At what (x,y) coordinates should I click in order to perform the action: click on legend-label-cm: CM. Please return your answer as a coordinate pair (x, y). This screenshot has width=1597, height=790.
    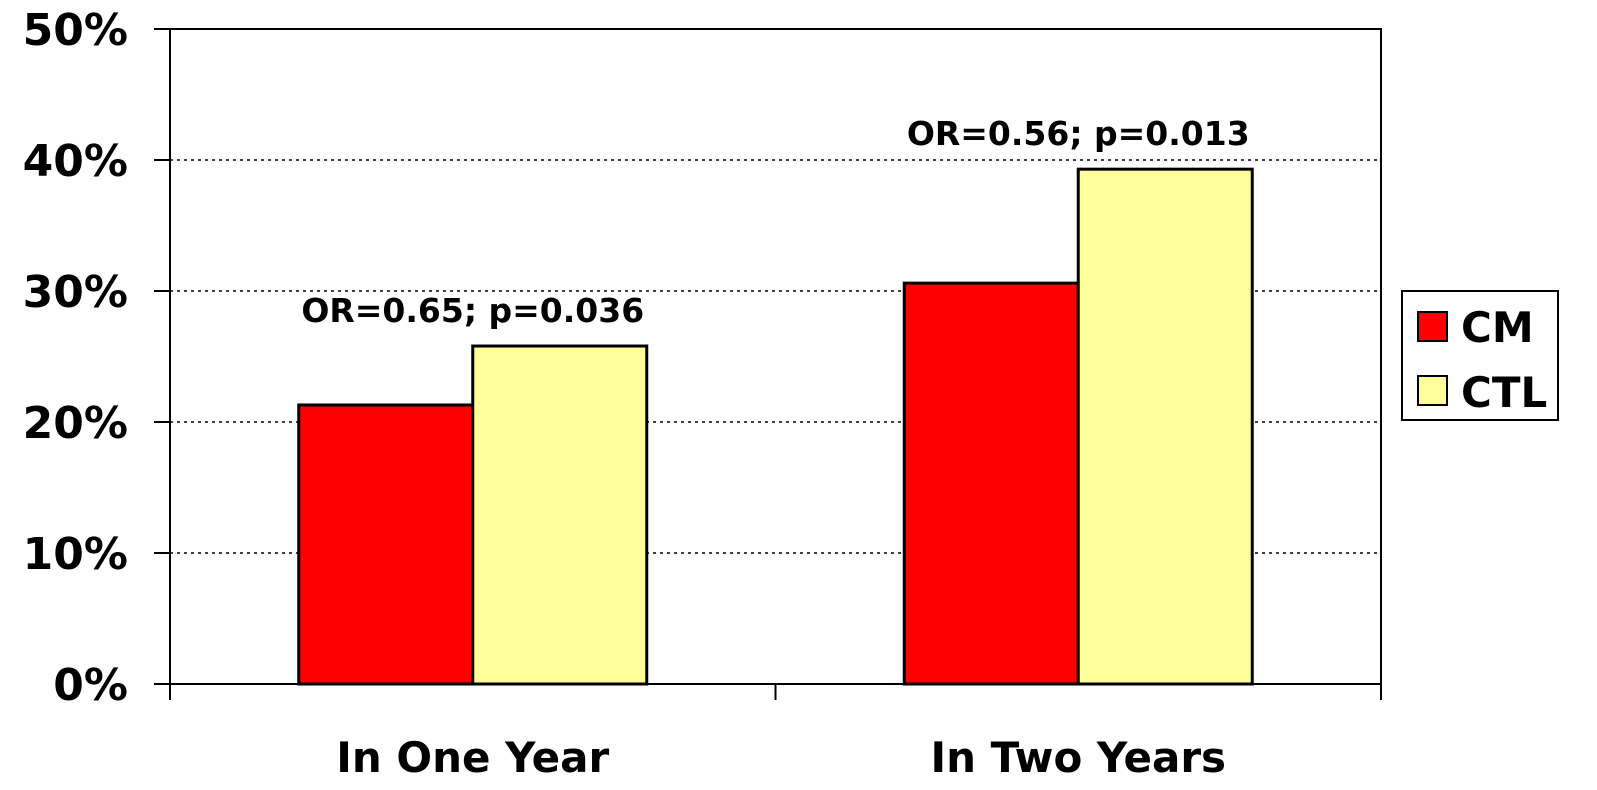
    Looking at the image, I should click on (1497, 327).